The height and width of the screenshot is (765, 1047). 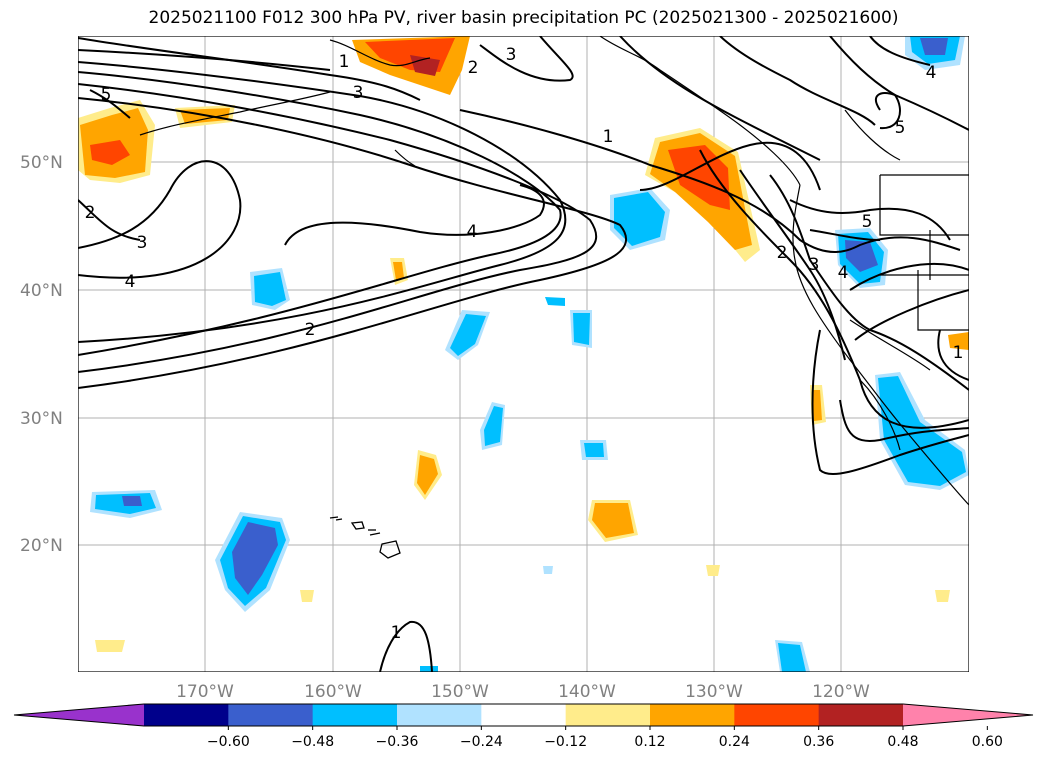 What do you see at coordinates (41, 419) in the screenshot?
I see `lat-label: 30°N` at bounding box center [41, 419].